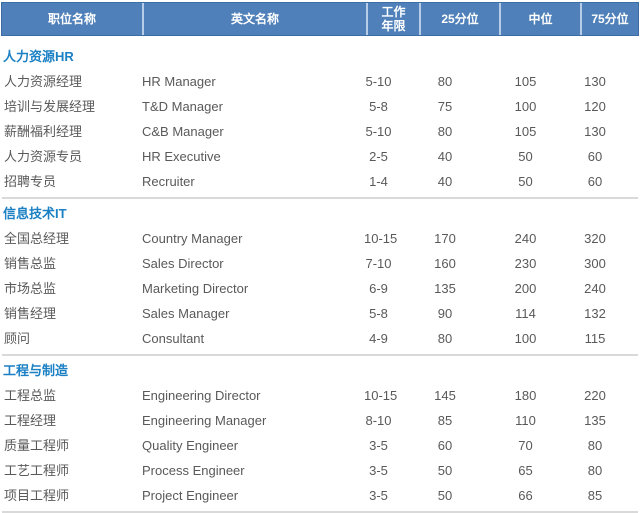 The width and height of the screenshot is (640, 513). Describe the element at coordinates (179, 81) in the screenshot. I see `cell-job-title-en: HR Manager` at that location.